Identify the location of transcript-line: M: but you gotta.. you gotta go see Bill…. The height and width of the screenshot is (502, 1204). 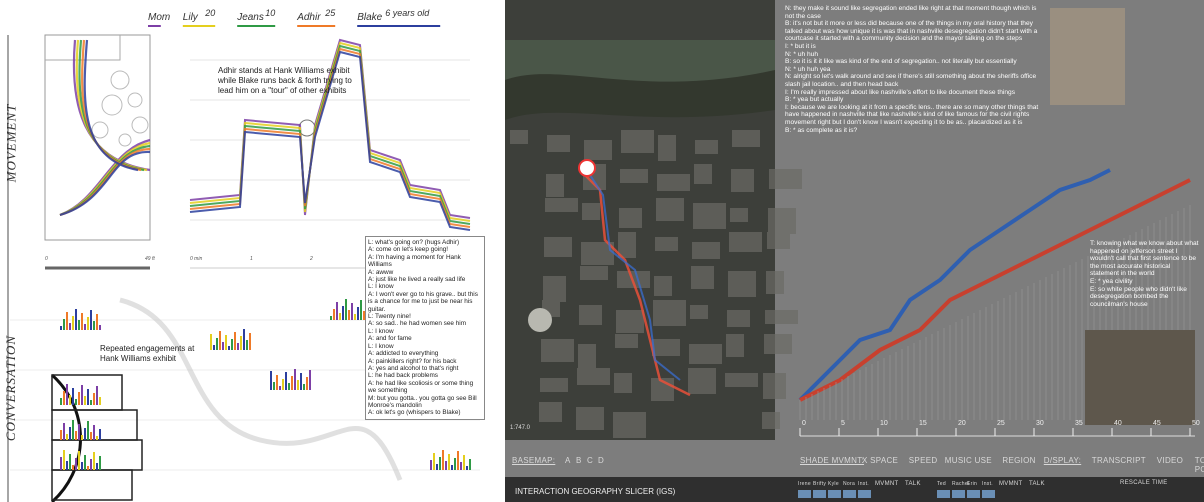
(422, 401).